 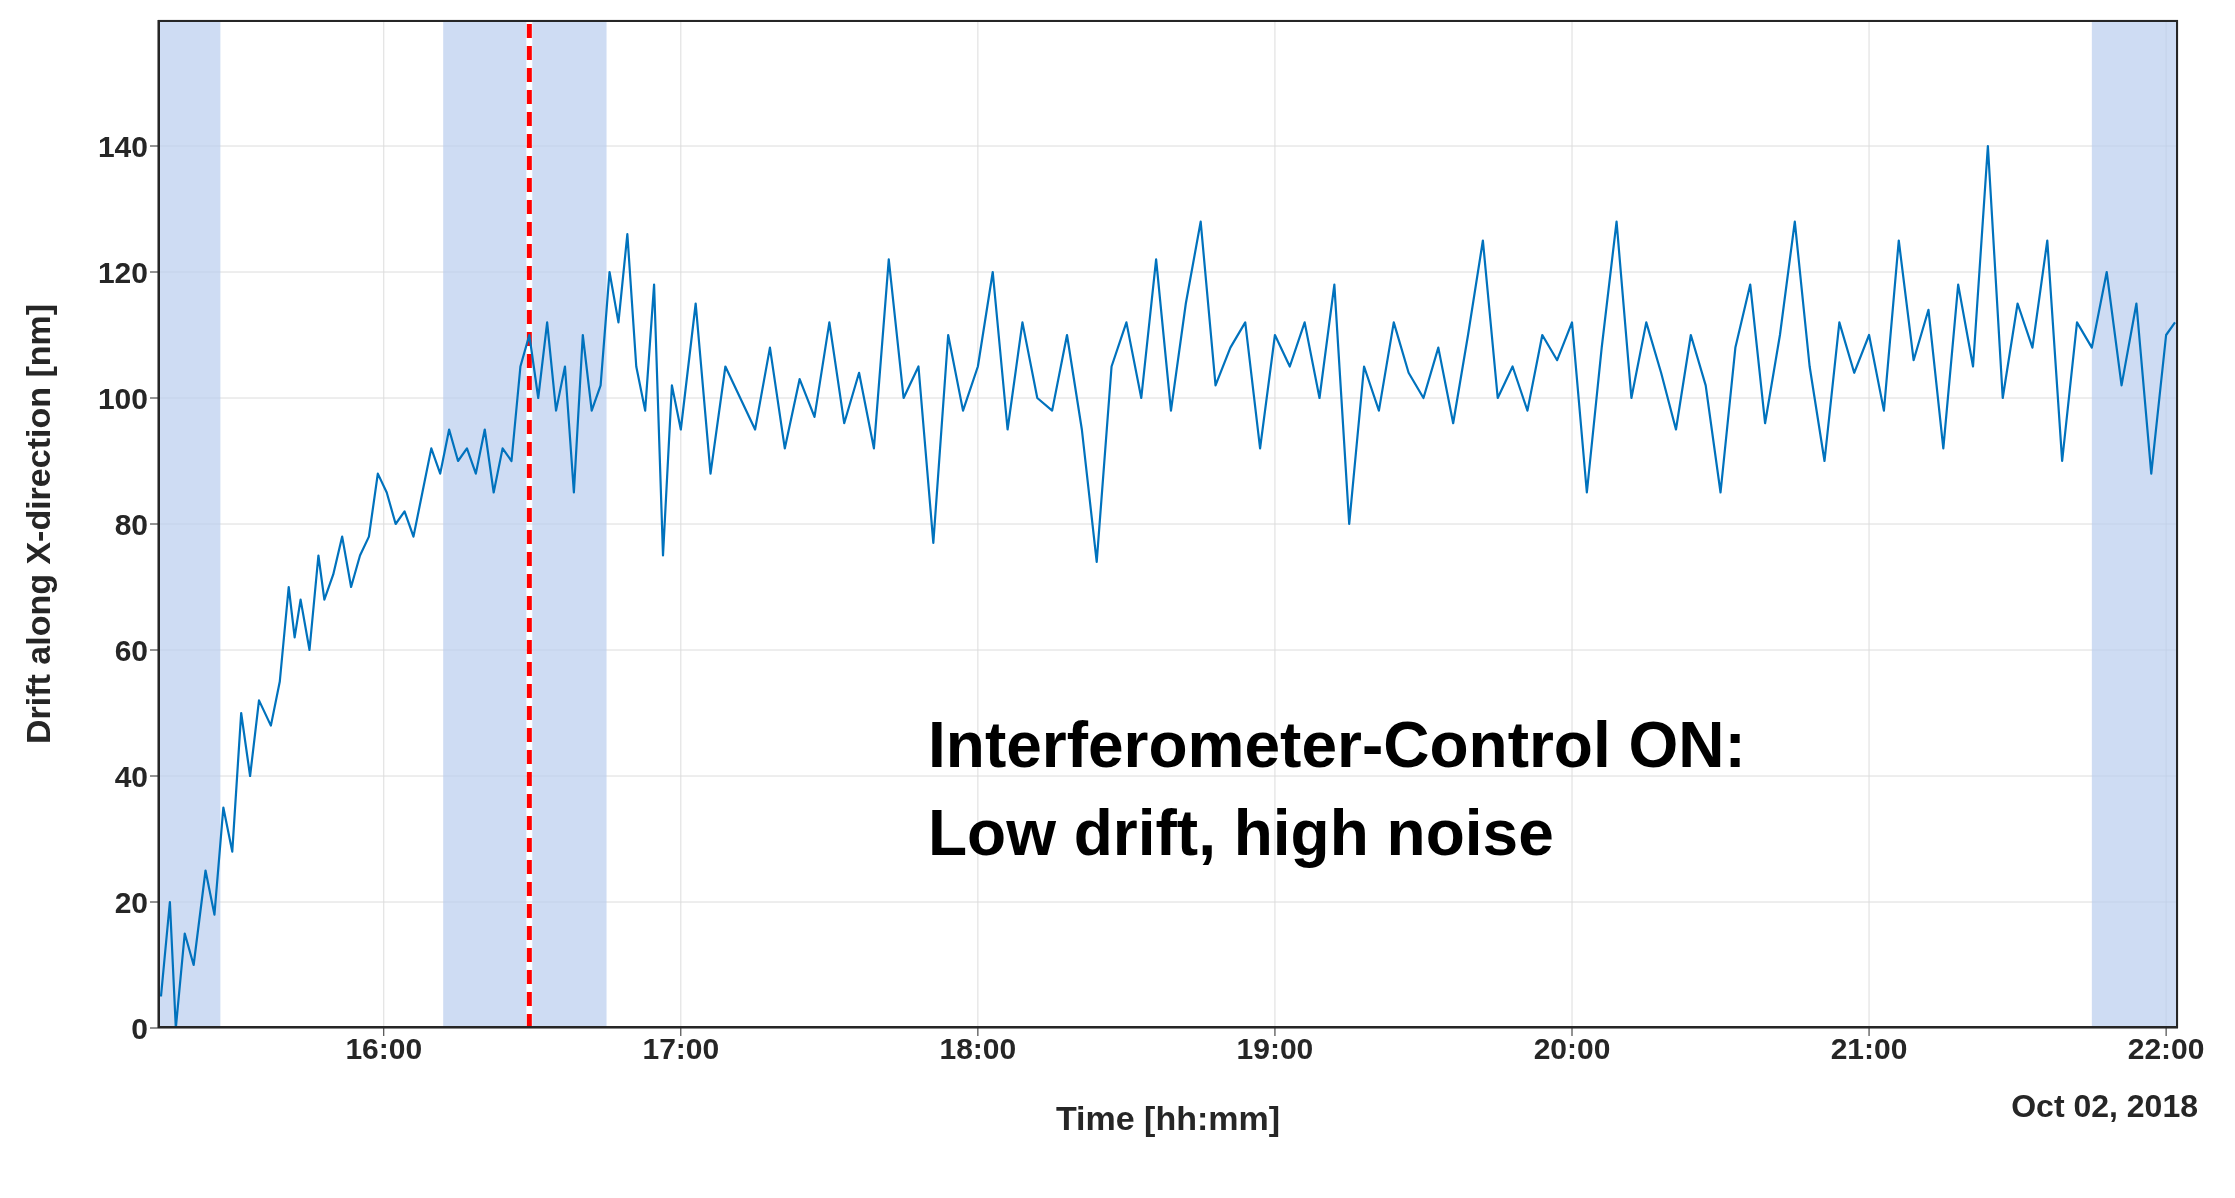 I want to click on y-axis-title: Drift along X-direction [nm], so click(x=38, y=524).